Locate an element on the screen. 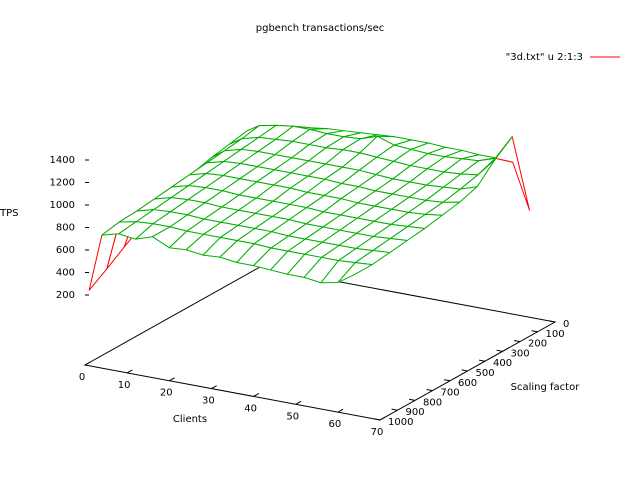  y-tick-label: 800 is located at coordinates (432, 402).